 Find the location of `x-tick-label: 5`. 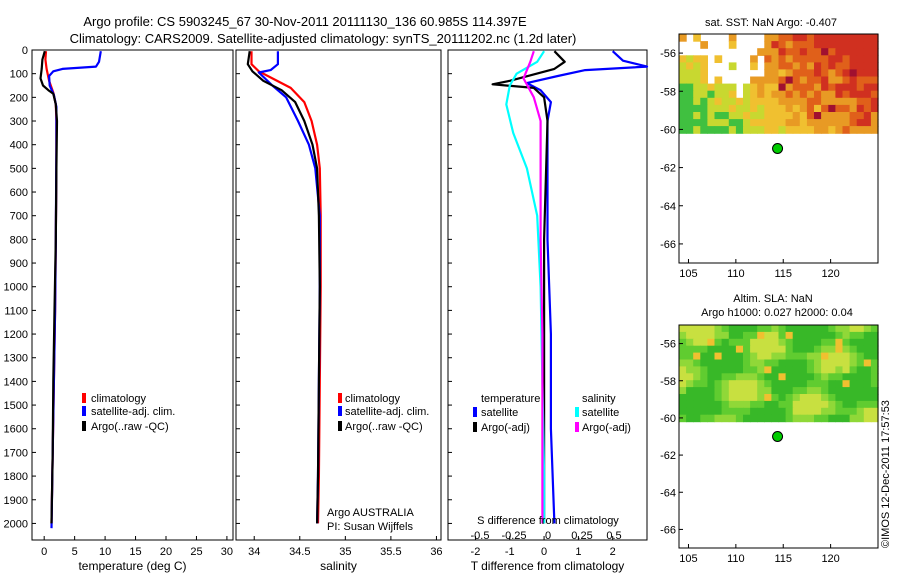

x-tick-label: 5 is located at coordinates (75, 552).